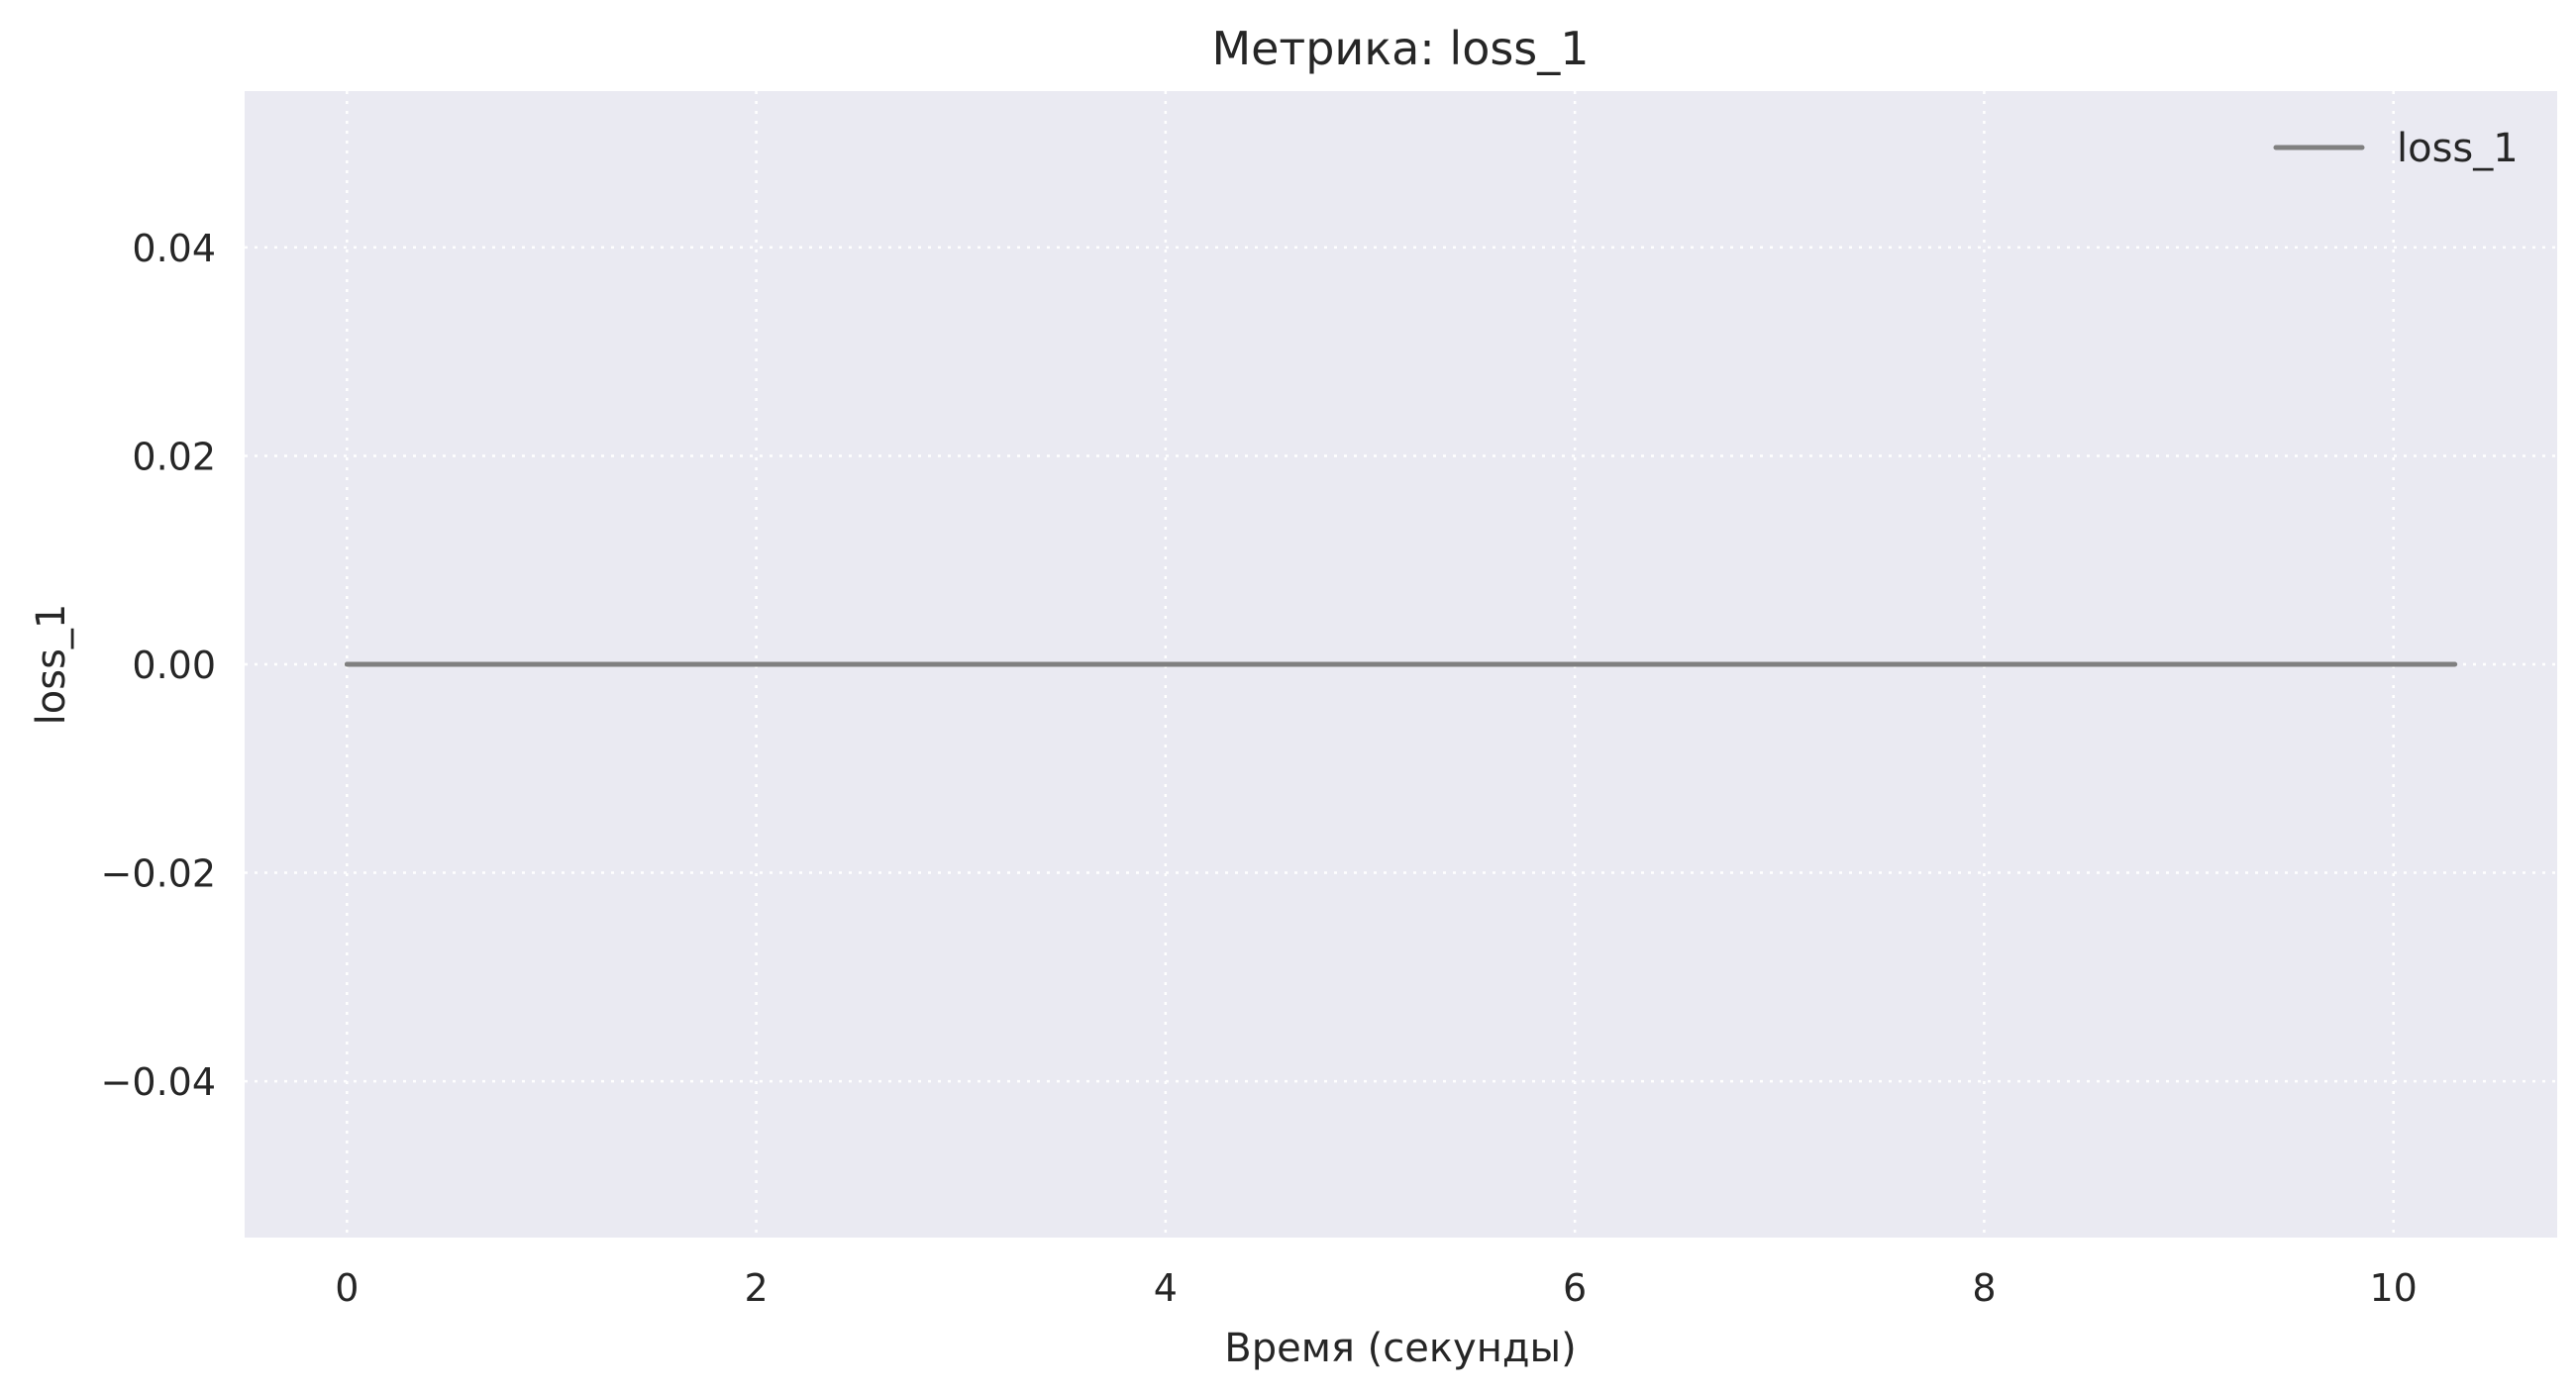 This screenshot has width=2576, height=1393. Describe the element at coordinates (1984, 1288) in the screenshot. I see `x-tick-label: 8` at that location.